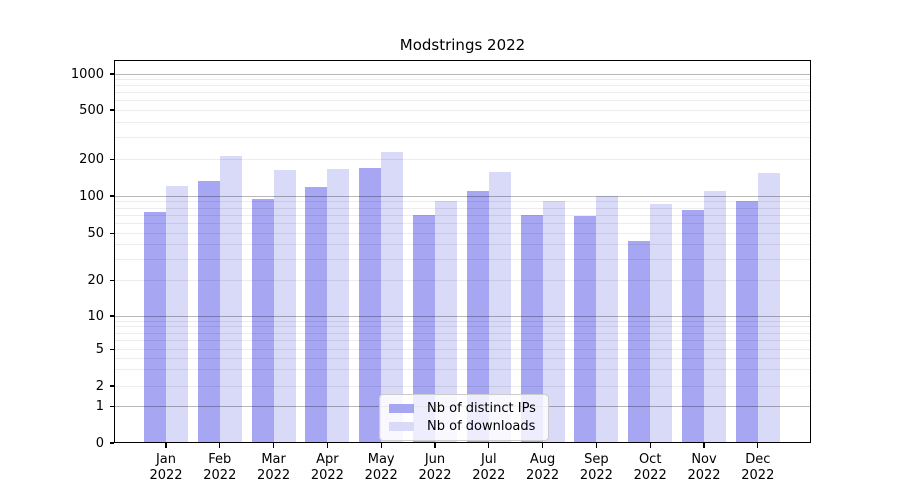 Image resolution: width=900 pixels, height=500 pixels. Describe the element at coordinates (499, 306) in the screenshot. I see `bar-nb-of-downloads-jul` at that location.